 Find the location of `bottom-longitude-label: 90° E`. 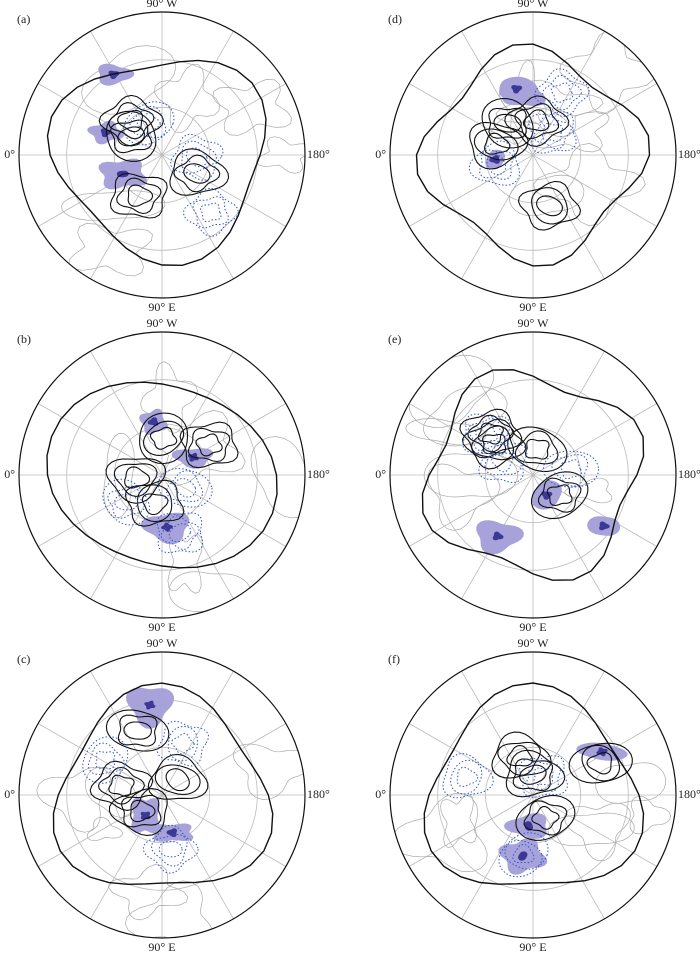

bottom-longitude-label: 90° E is located at coordinates (161, 947).